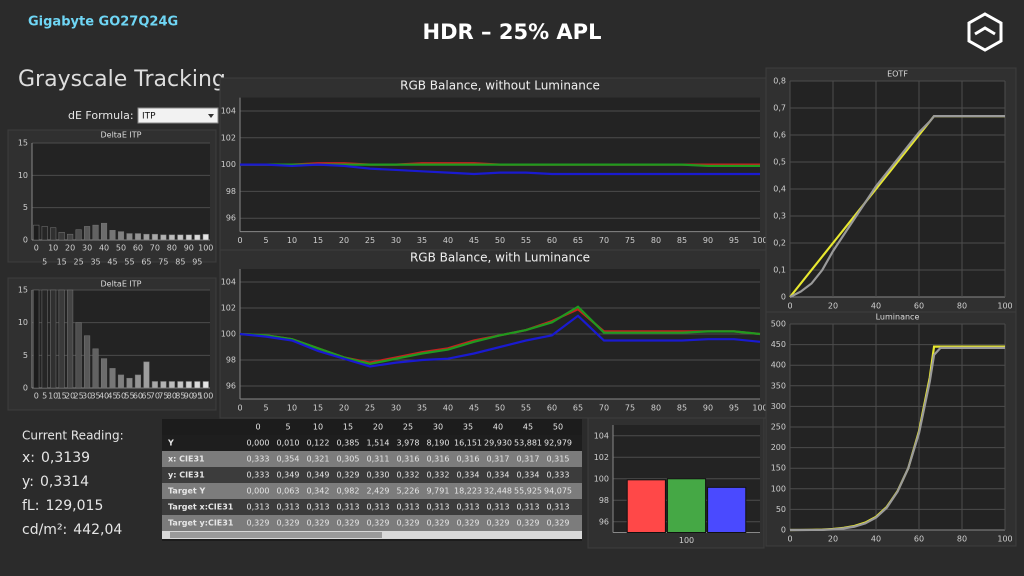 The height and width of the screenshot is (576, 1024). Describe the element at coordinates (228, 137) in the screenshot. I see `y-tick-label: 102` at that location.